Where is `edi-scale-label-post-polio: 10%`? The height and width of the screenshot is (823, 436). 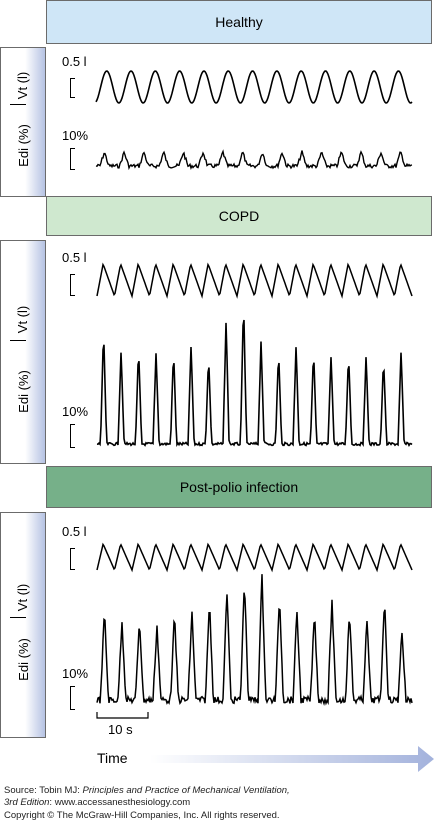 edi-scale-label-post-polio: 10% is located at coordinates (75, 673).